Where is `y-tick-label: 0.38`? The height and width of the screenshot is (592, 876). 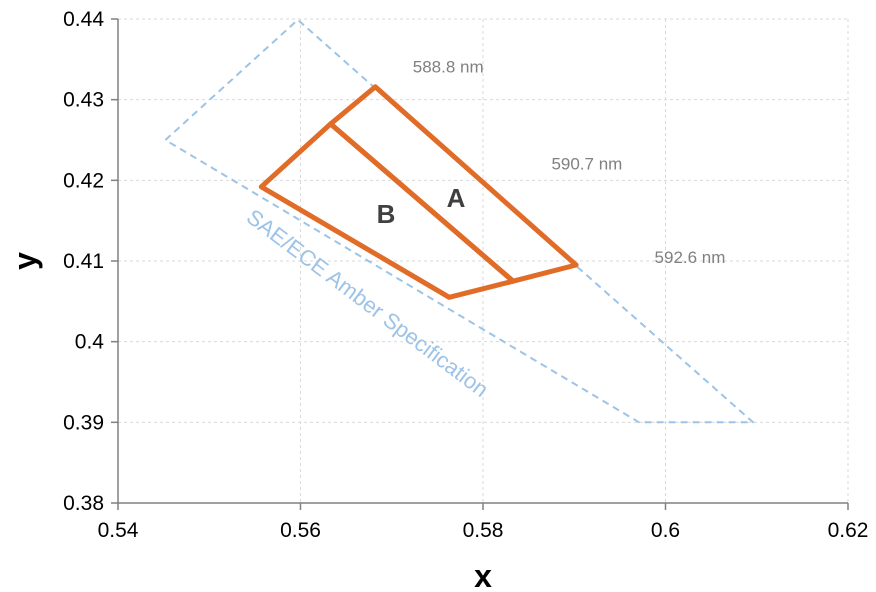
y-tick-label: 0.38 is located at coordinates (83, 503).